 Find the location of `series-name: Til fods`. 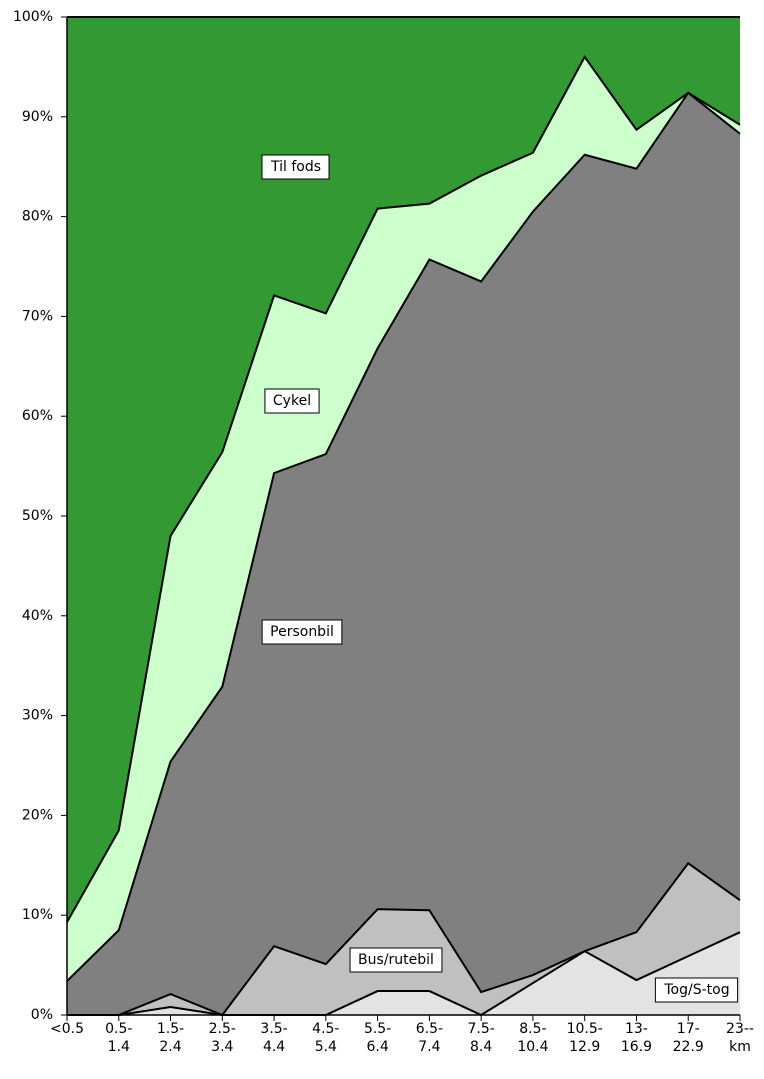

series-name: Til fods is located at coordinates (295, 167).